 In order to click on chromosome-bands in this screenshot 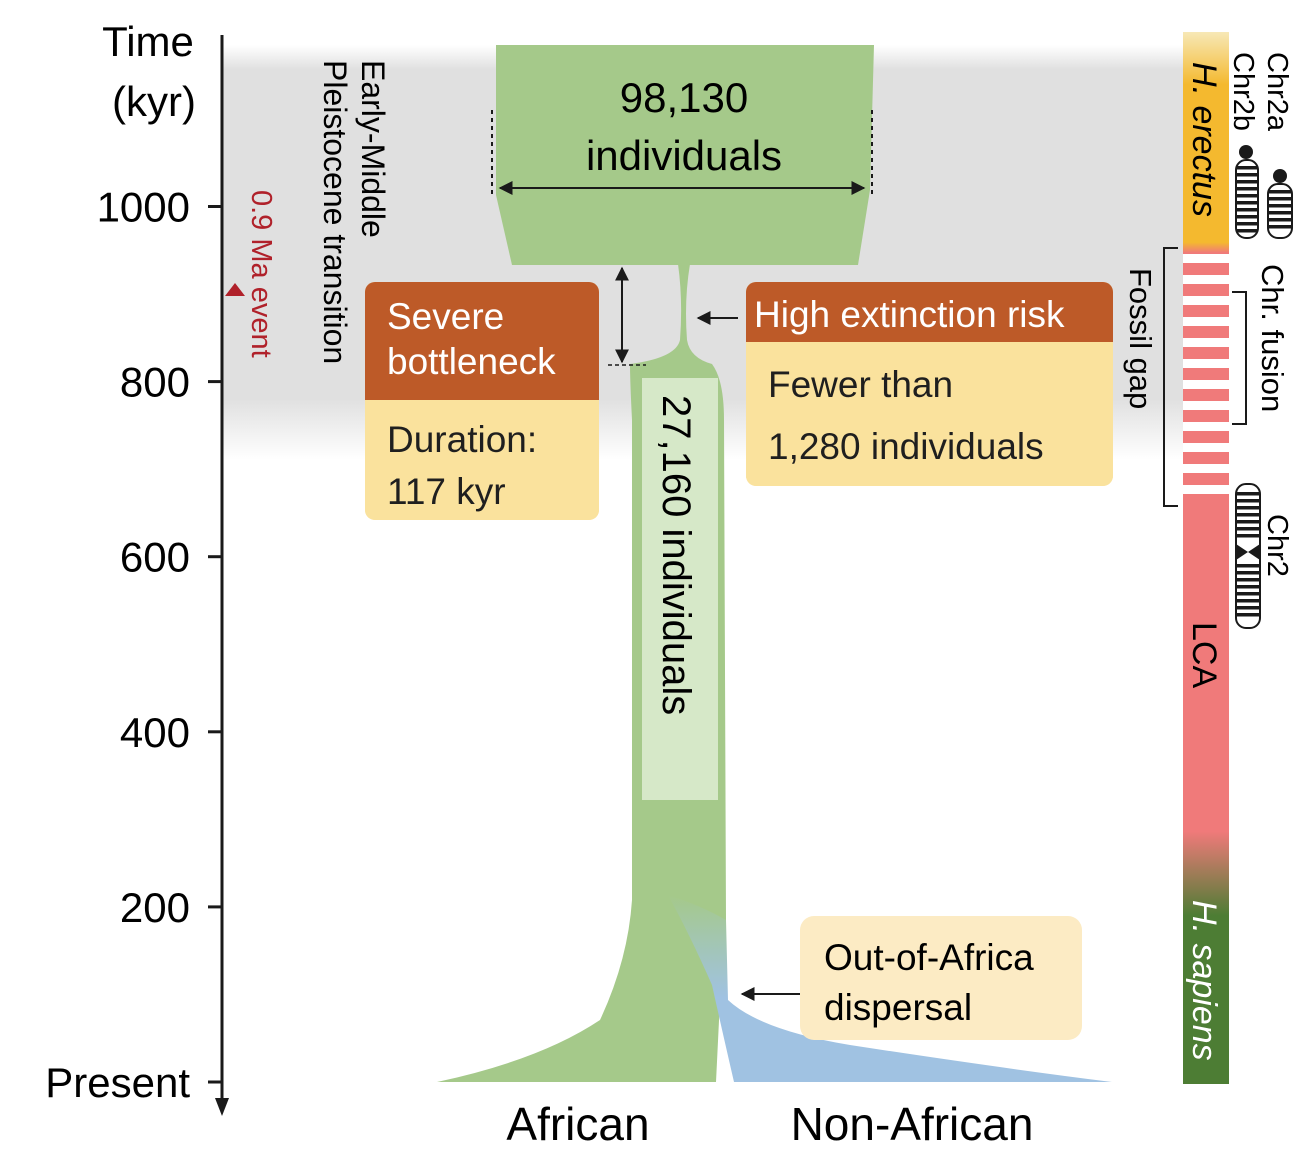, I will do `click(1264, 391)`.